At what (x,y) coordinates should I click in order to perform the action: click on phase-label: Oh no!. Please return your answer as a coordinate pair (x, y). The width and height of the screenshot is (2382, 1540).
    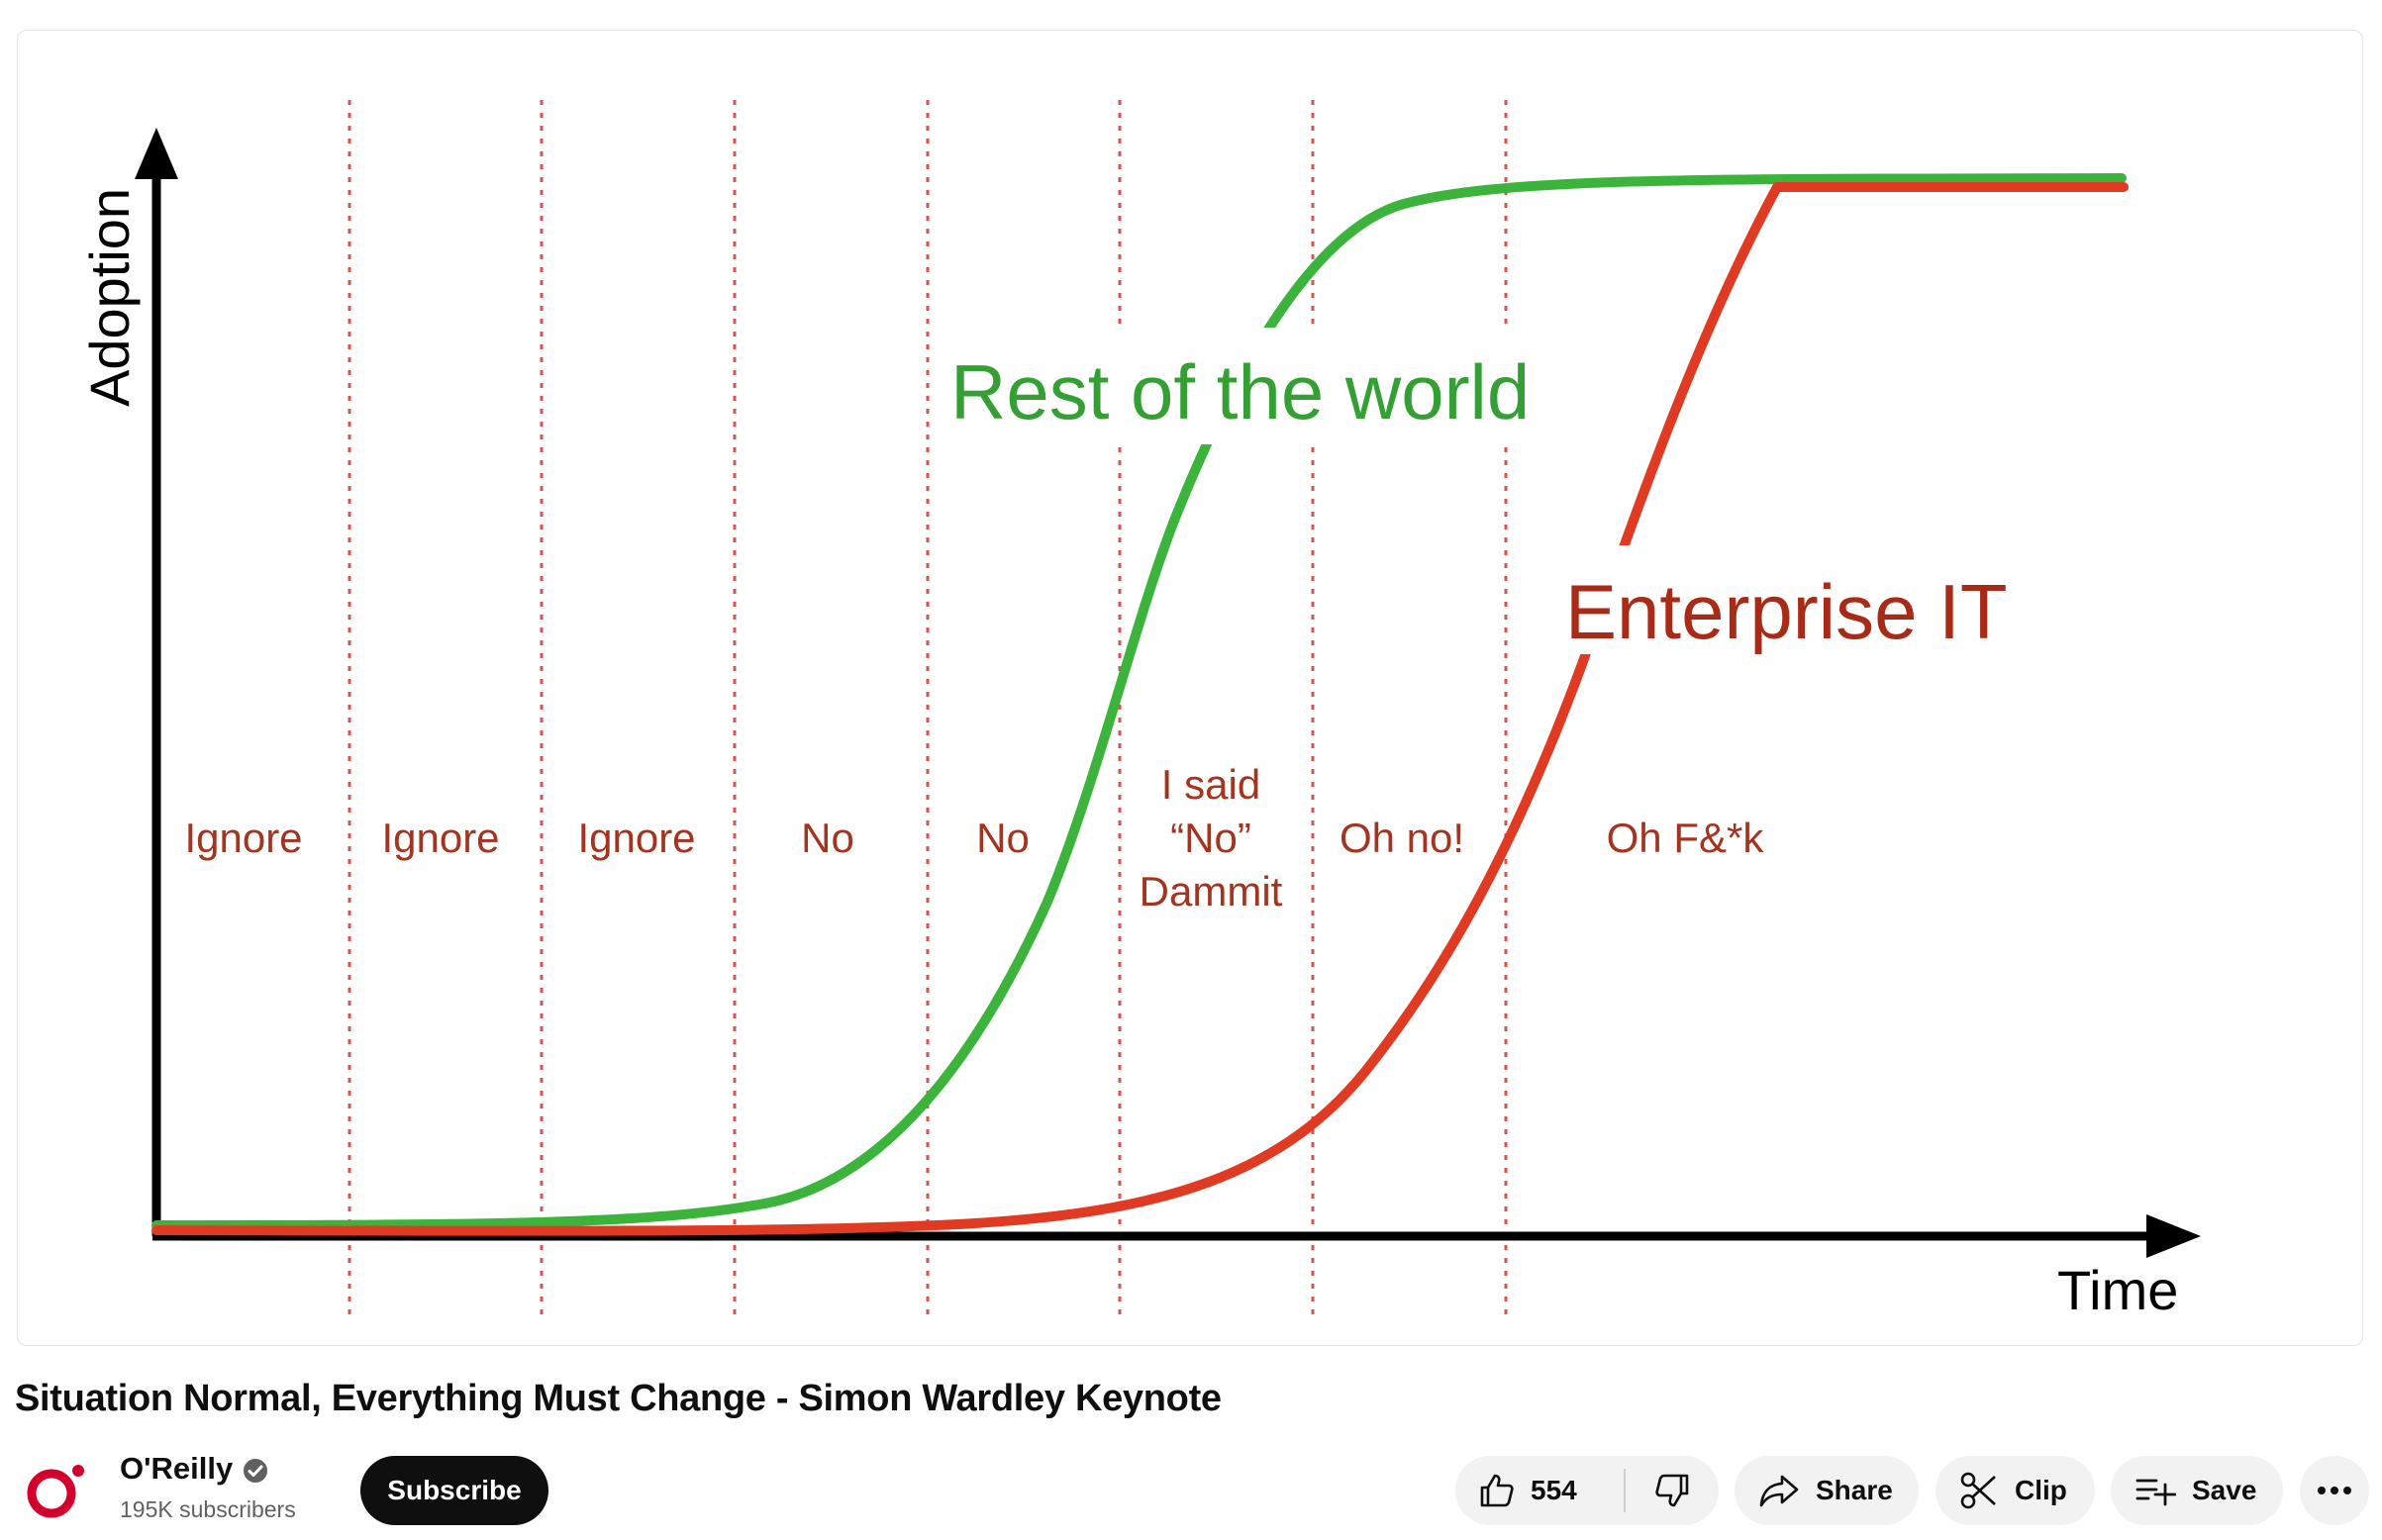
    Looking at the image, I should click on (1402, 838).